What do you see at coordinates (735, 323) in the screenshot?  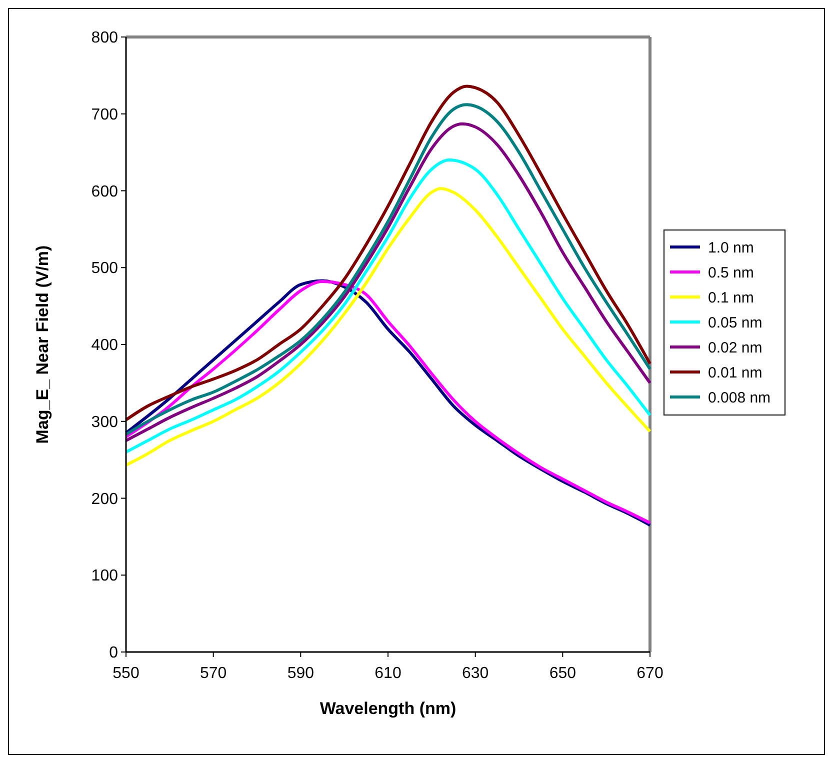 I see `legend-label: 0.05 nm` at bounding box center [735, 323].